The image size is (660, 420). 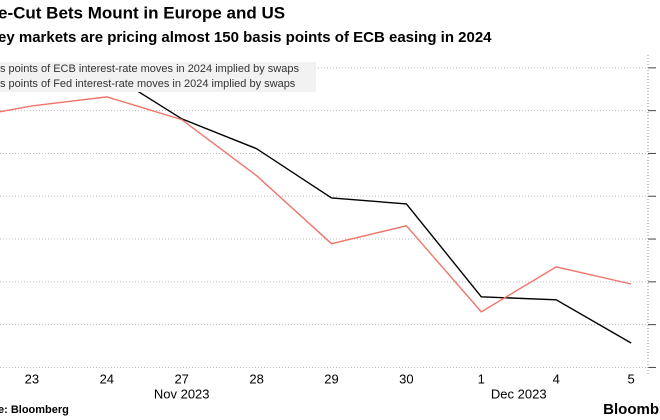 What do you see at coordinates (481, 378) in the screenshot?
I see `x-tick-label: 1` at bounding box center [481, 378].